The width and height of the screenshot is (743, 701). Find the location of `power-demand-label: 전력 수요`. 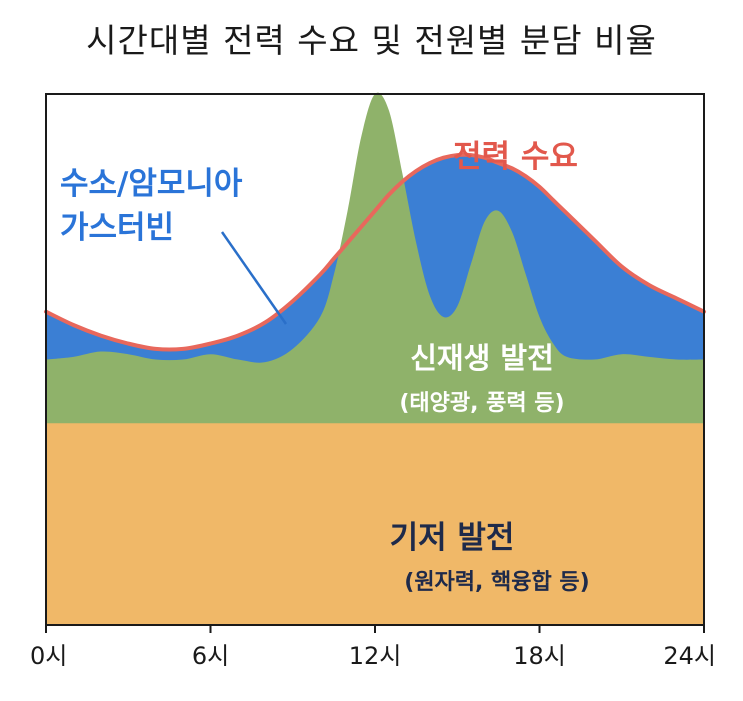

power-demand-label: 전력 수요 is located at coordinates (515, 157).